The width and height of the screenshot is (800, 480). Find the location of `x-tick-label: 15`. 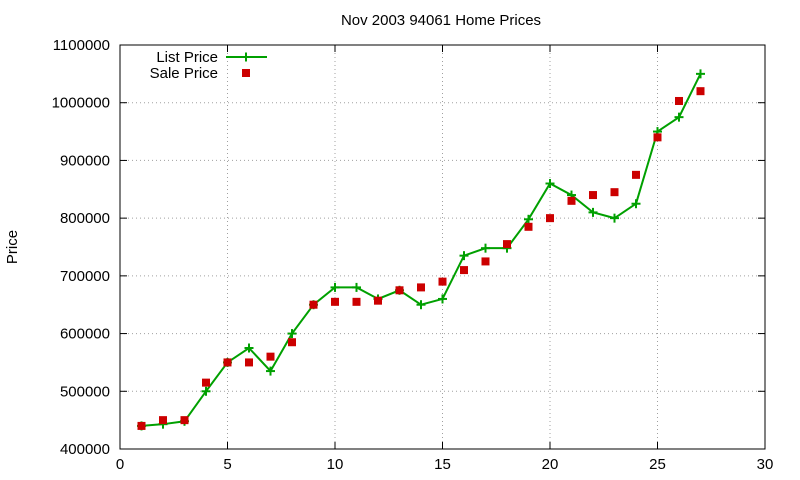

x-tick-label: 15 is located at coordinates (442, 464).